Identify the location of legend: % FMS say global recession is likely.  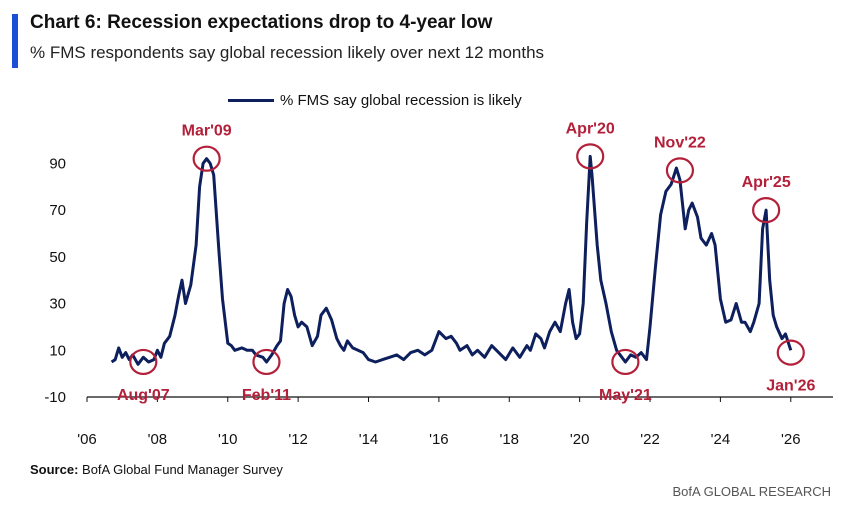
(375, 100).